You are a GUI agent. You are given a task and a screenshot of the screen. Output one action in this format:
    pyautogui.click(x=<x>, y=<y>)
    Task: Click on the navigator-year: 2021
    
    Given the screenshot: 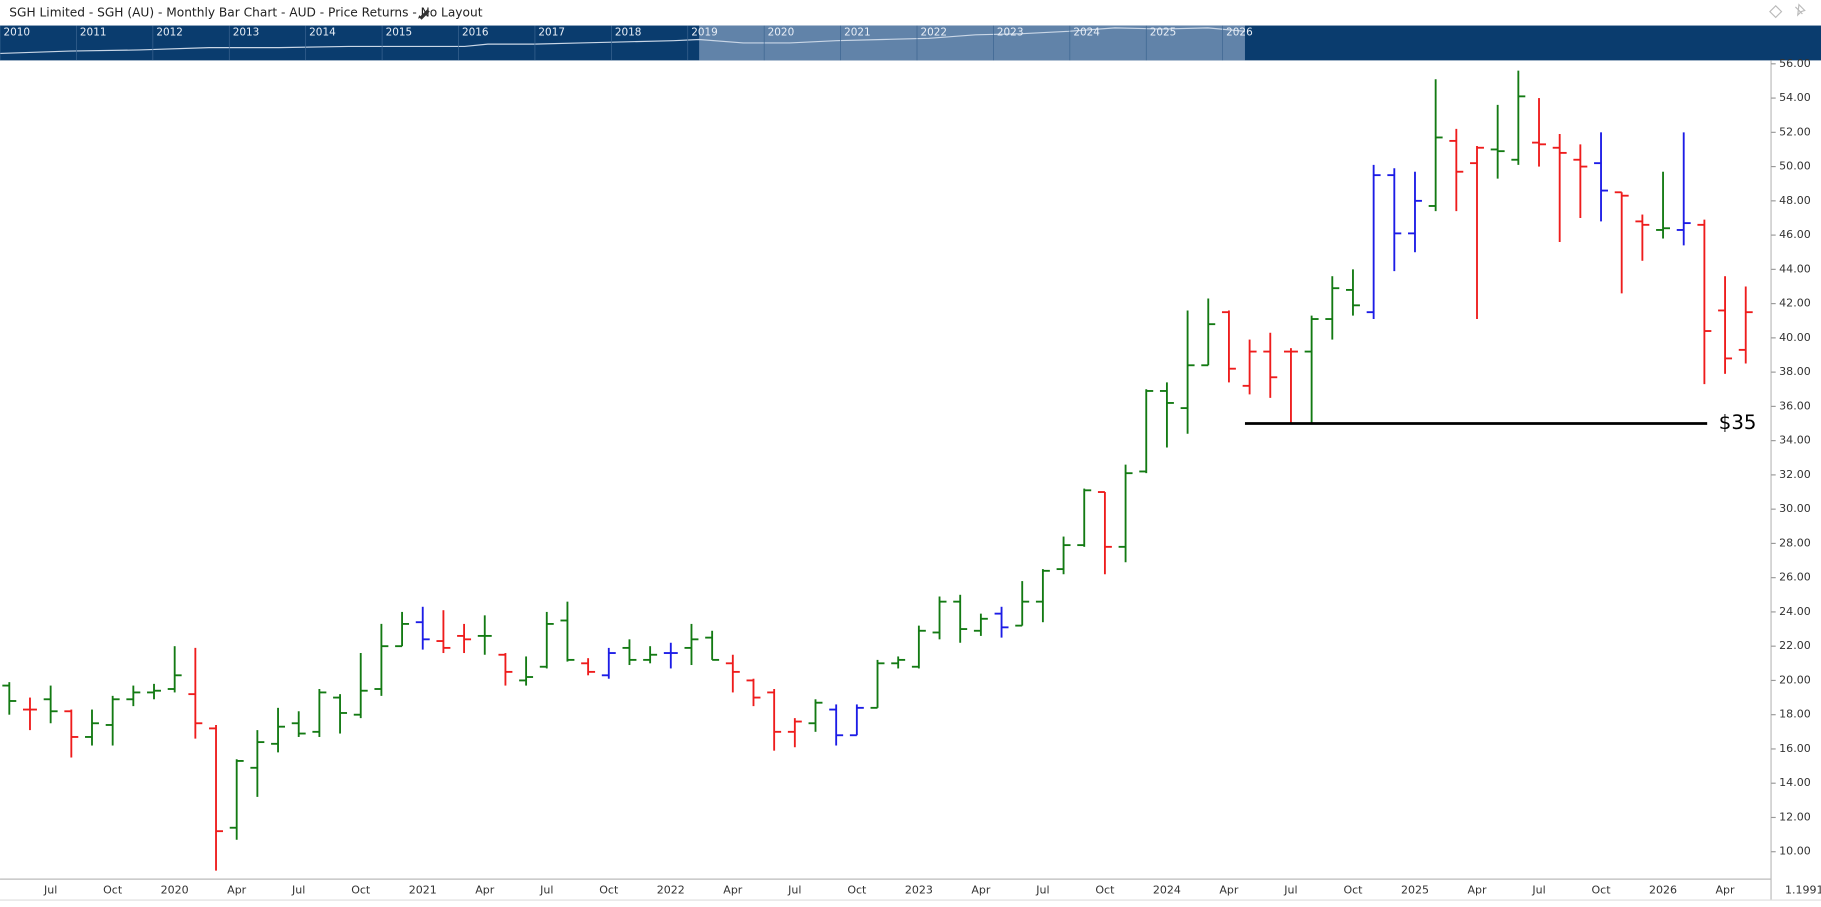 What is the action you would take?
    pyautogui.click(x=857, y=33)
    